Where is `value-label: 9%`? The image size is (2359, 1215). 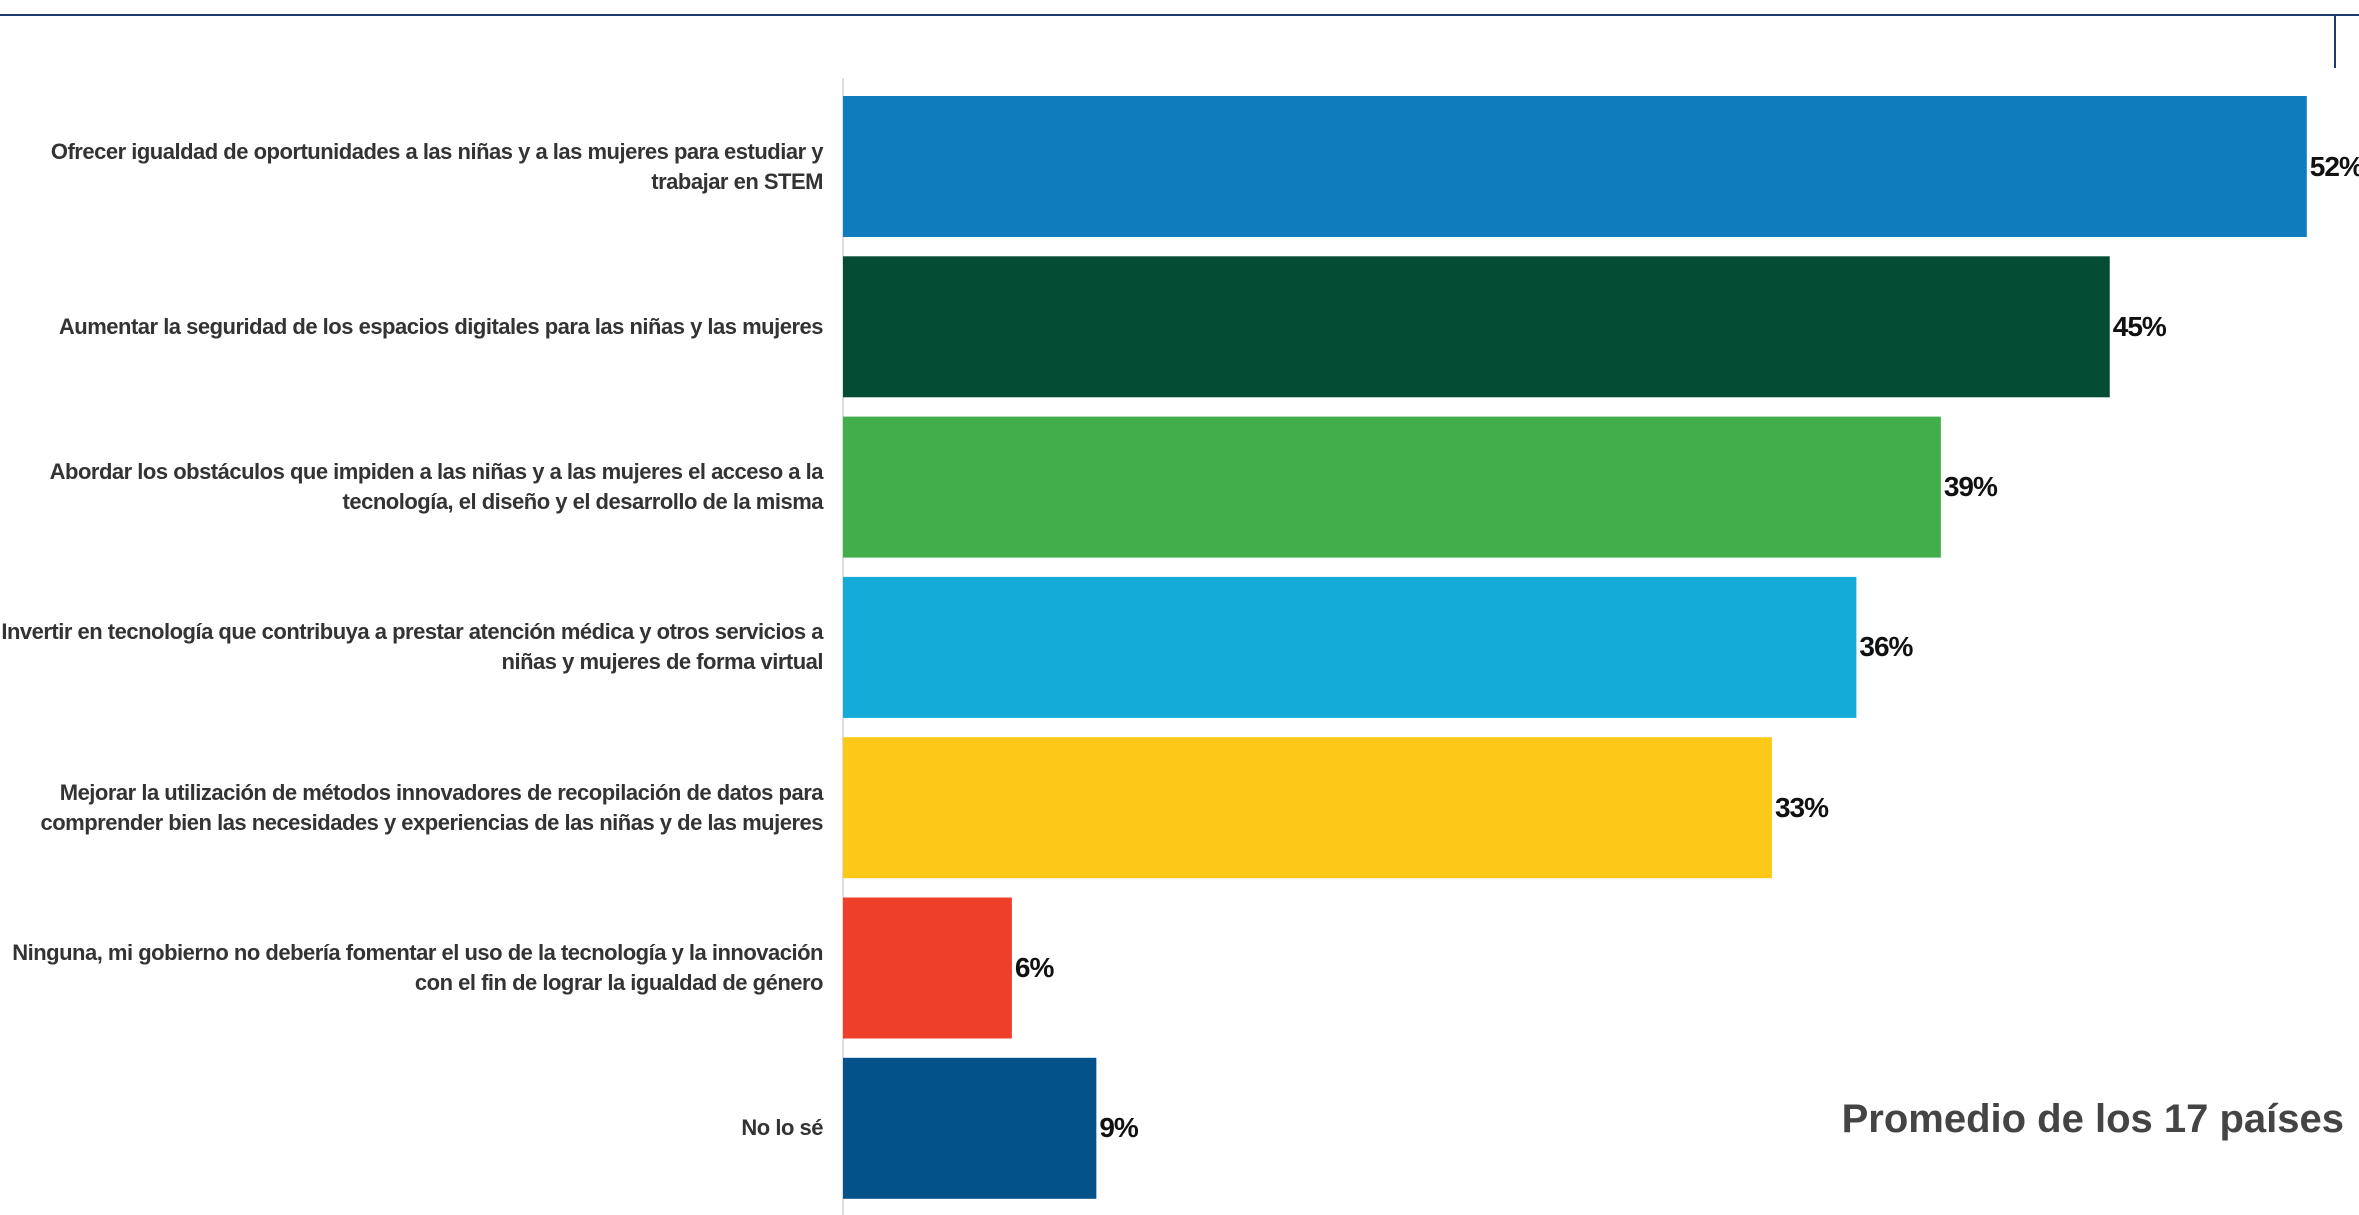
value-label: 9% is located at coordinates (1118, 1128).